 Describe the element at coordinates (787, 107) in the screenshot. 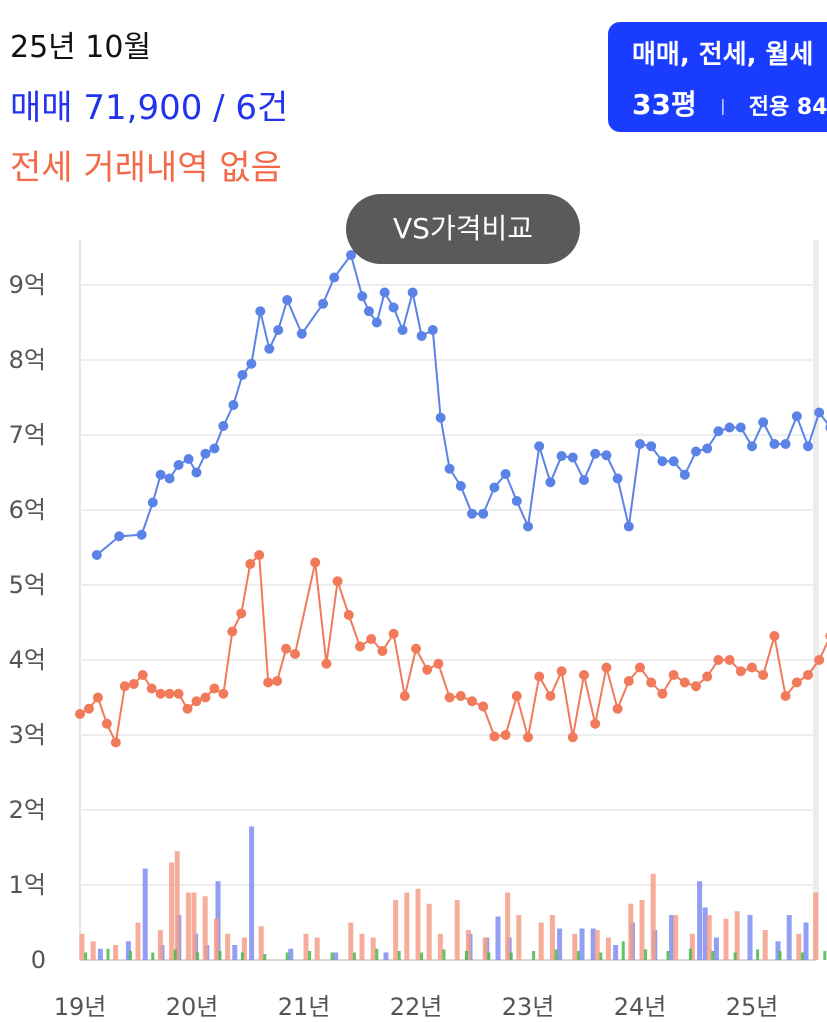

I see `exclusive-area: 전용 84` at that location.